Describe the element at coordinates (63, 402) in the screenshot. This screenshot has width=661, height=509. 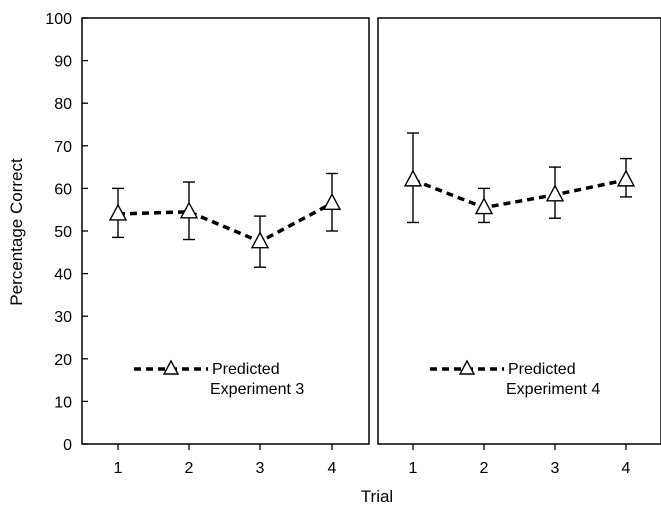
I see `y-tick-label-10: 10` at that location.